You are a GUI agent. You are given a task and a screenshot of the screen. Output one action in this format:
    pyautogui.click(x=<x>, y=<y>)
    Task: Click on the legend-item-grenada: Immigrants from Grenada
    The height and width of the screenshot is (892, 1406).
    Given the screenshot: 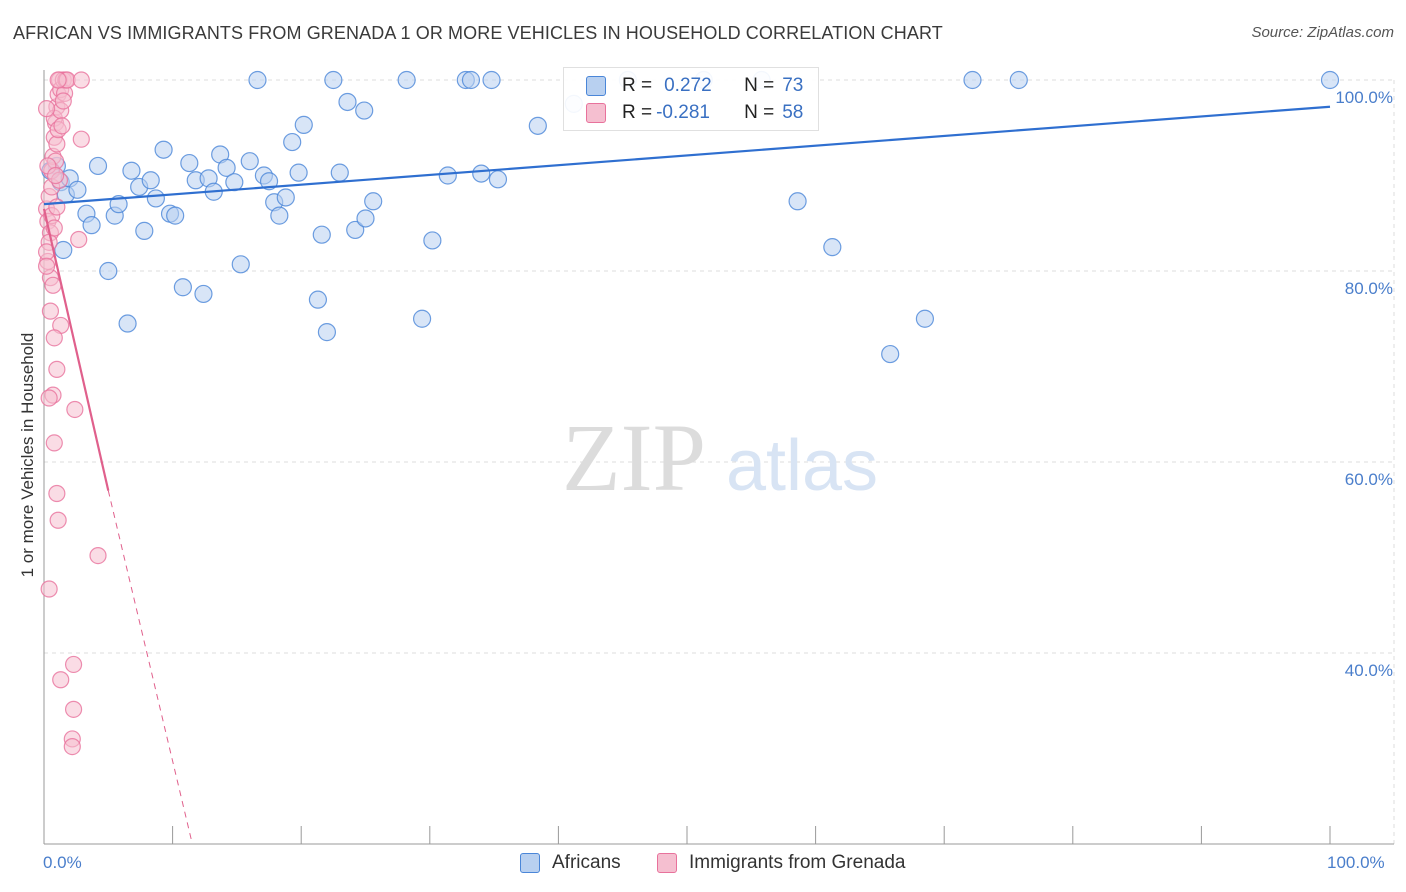 What is the action you would take?
    pyautogui.click(x=781, y=863)
    